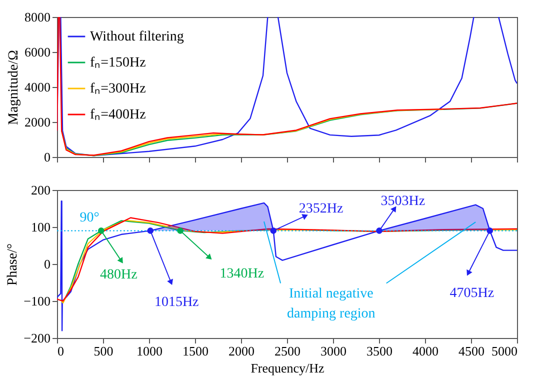 This screenshot has height=386, width=550. What do you see at coordinates (14, 87) in the screenshot?
I see `y-axis-title: Magnitude/Ω` at bounding box center [14, 87].